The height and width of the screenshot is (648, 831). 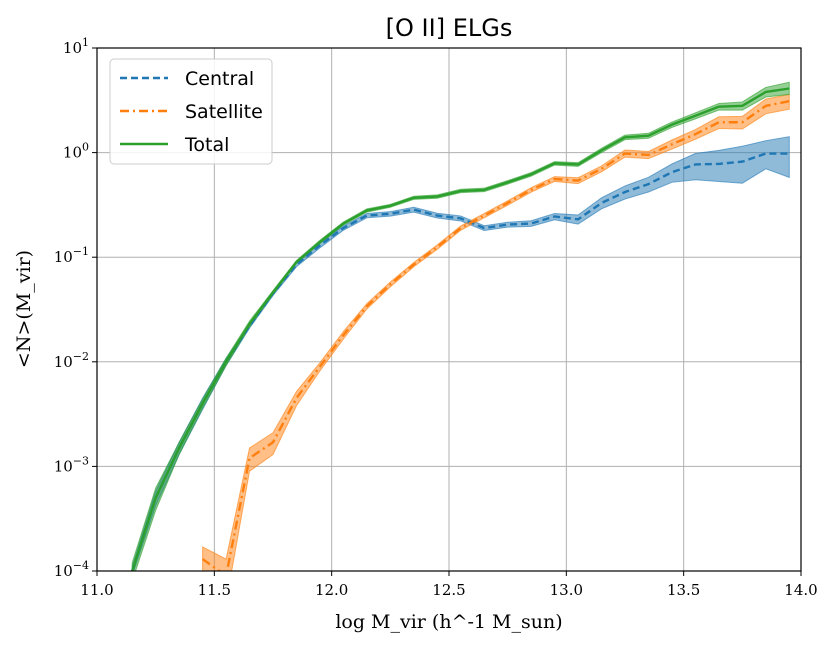 What do you see at coordinates (331, 590) in the screenshot?
I see `x-tick-label: 12.0` at bounding box center [331, 590].